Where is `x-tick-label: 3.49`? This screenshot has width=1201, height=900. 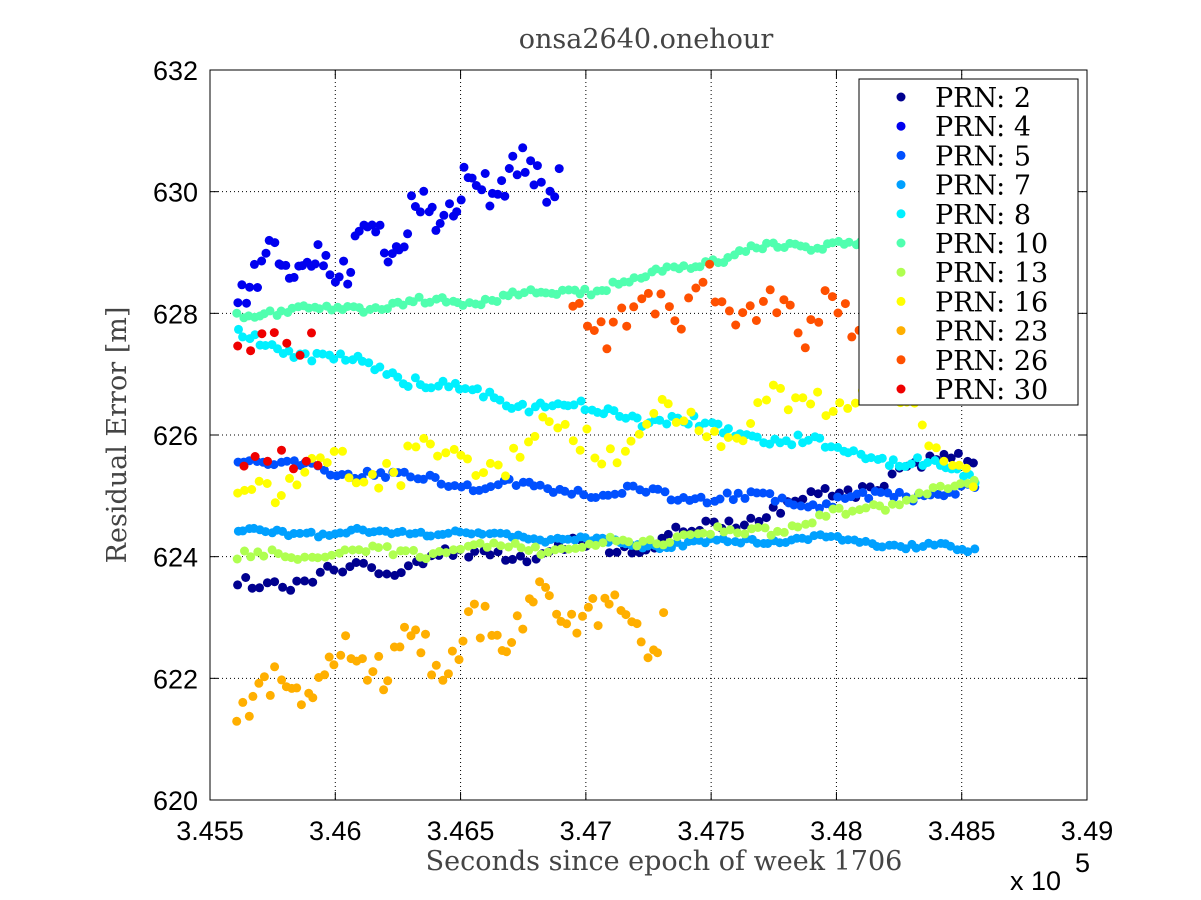
x-tick-label: 3.49 is located at coordinates (1087, 831).